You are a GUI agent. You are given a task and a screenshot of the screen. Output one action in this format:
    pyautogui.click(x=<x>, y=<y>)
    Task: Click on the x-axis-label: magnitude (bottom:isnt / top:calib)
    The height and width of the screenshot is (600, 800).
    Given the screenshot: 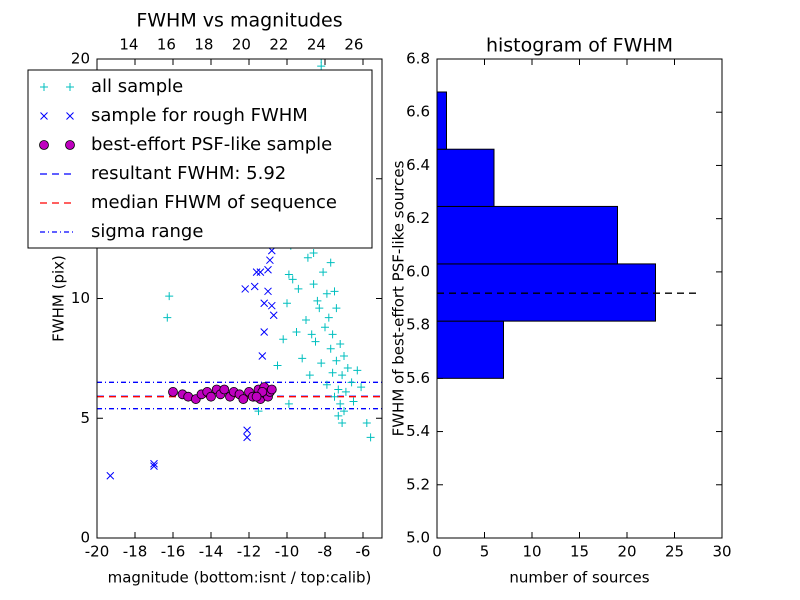 What is the action you would take?
    pyautogui.click(x=240, y=578)
    